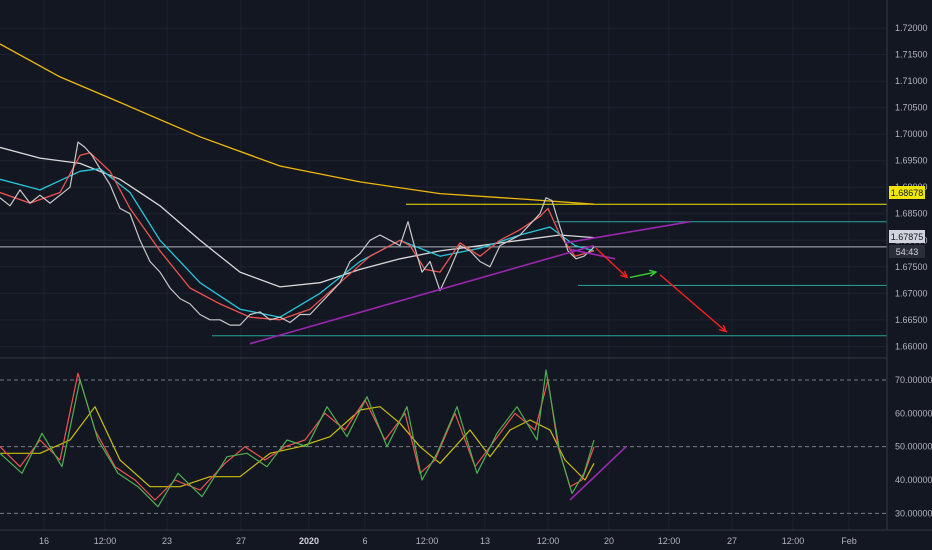 The width and height of the screenshot is (932, 550). I want to click on countdown-label: 54:43, so click(907, 252).